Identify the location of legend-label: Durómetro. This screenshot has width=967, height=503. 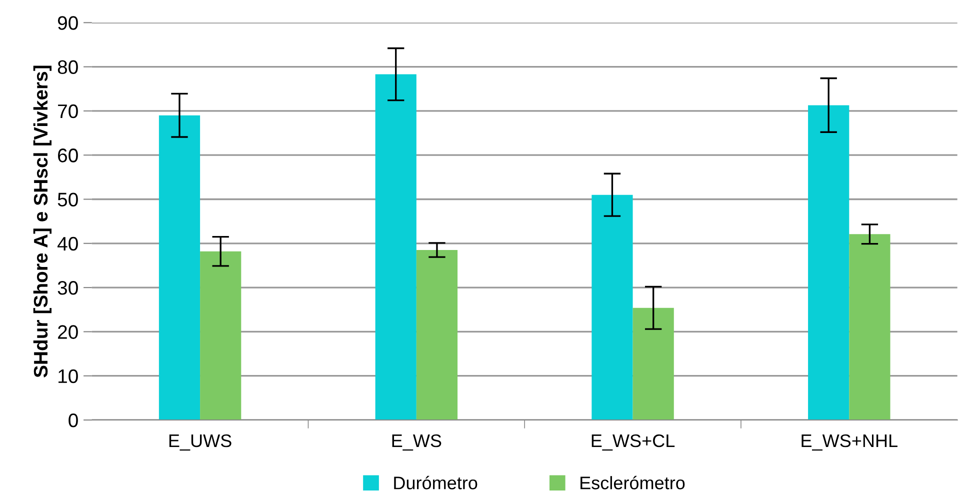
(436, 483).